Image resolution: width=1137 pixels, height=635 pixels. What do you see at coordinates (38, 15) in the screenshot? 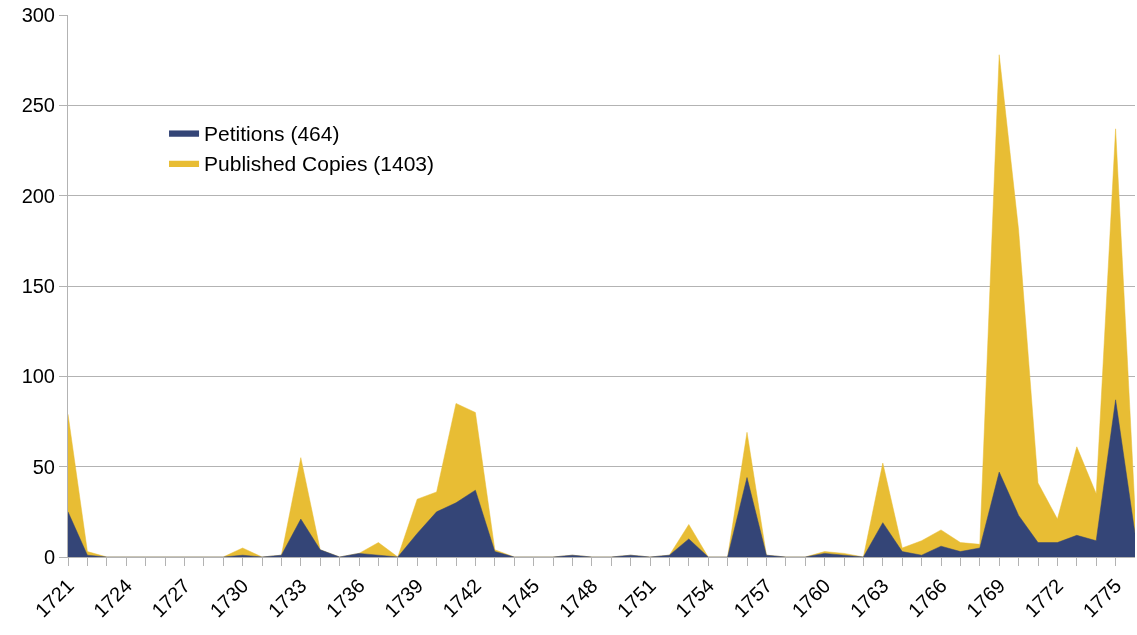
I see `y-tick-label: 300` at bounding box center [38, 15].